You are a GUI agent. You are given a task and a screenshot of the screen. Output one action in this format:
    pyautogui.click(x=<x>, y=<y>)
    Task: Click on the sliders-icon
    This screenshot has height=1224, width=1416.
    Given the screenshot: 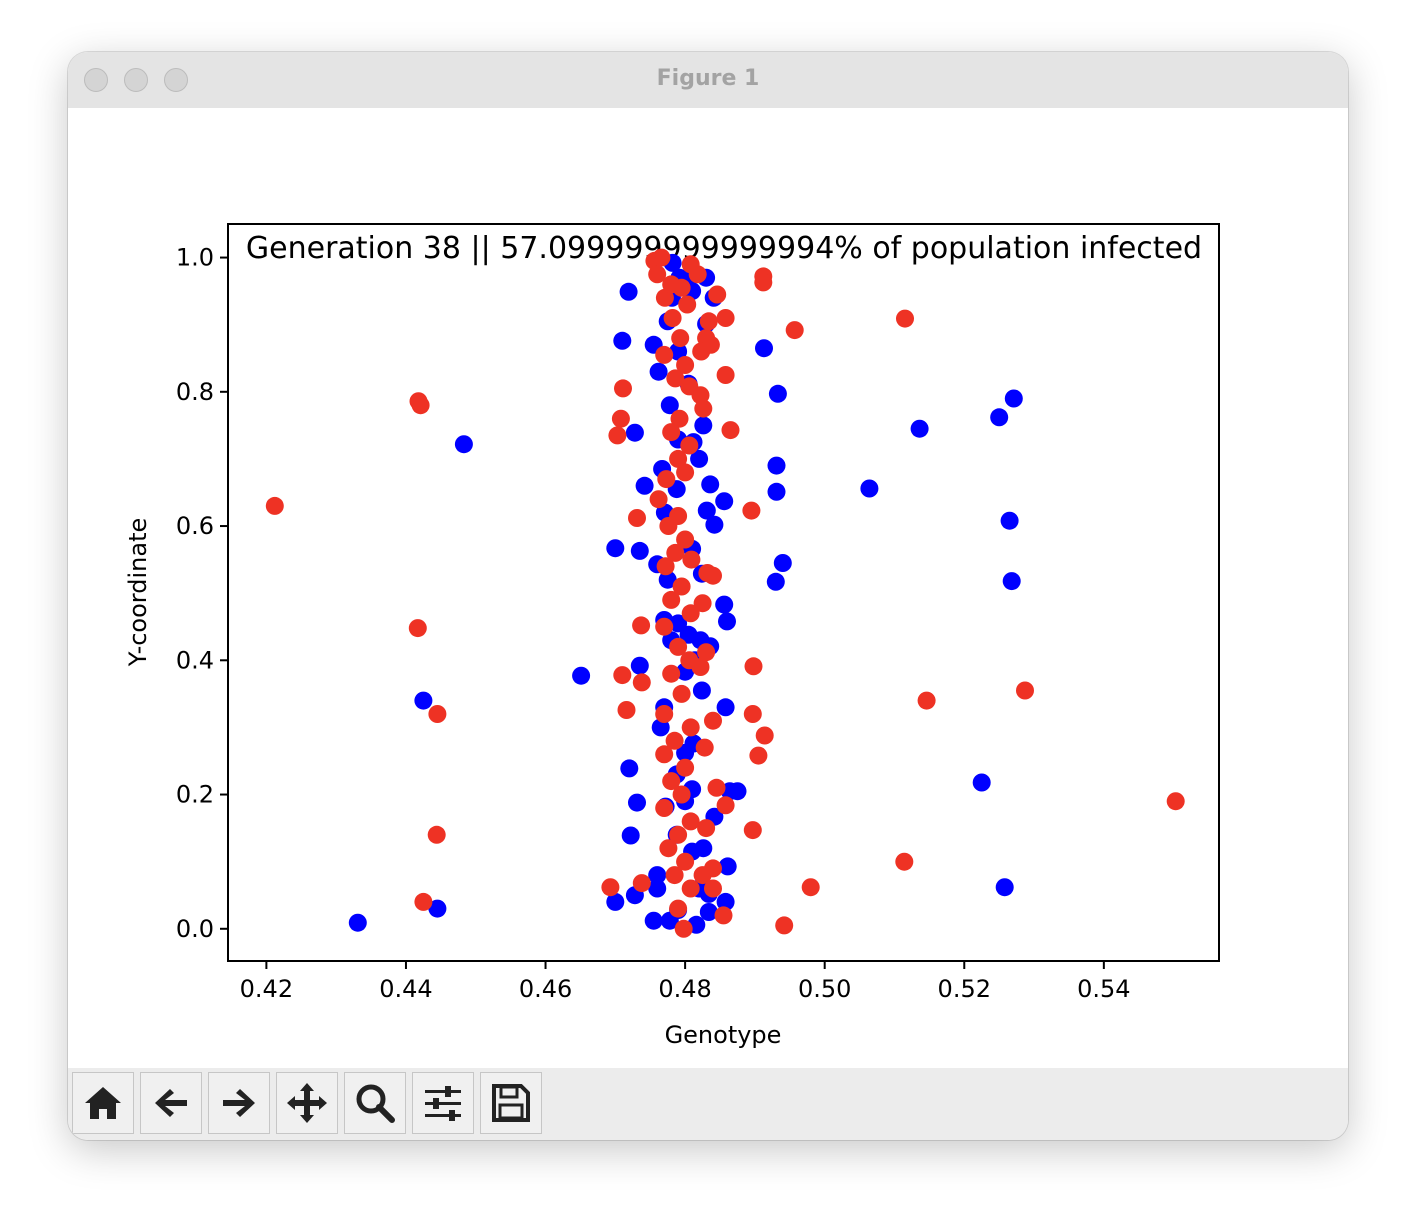 What is the action you would take?
    pyautogui.click(x=443, y=1103)
    